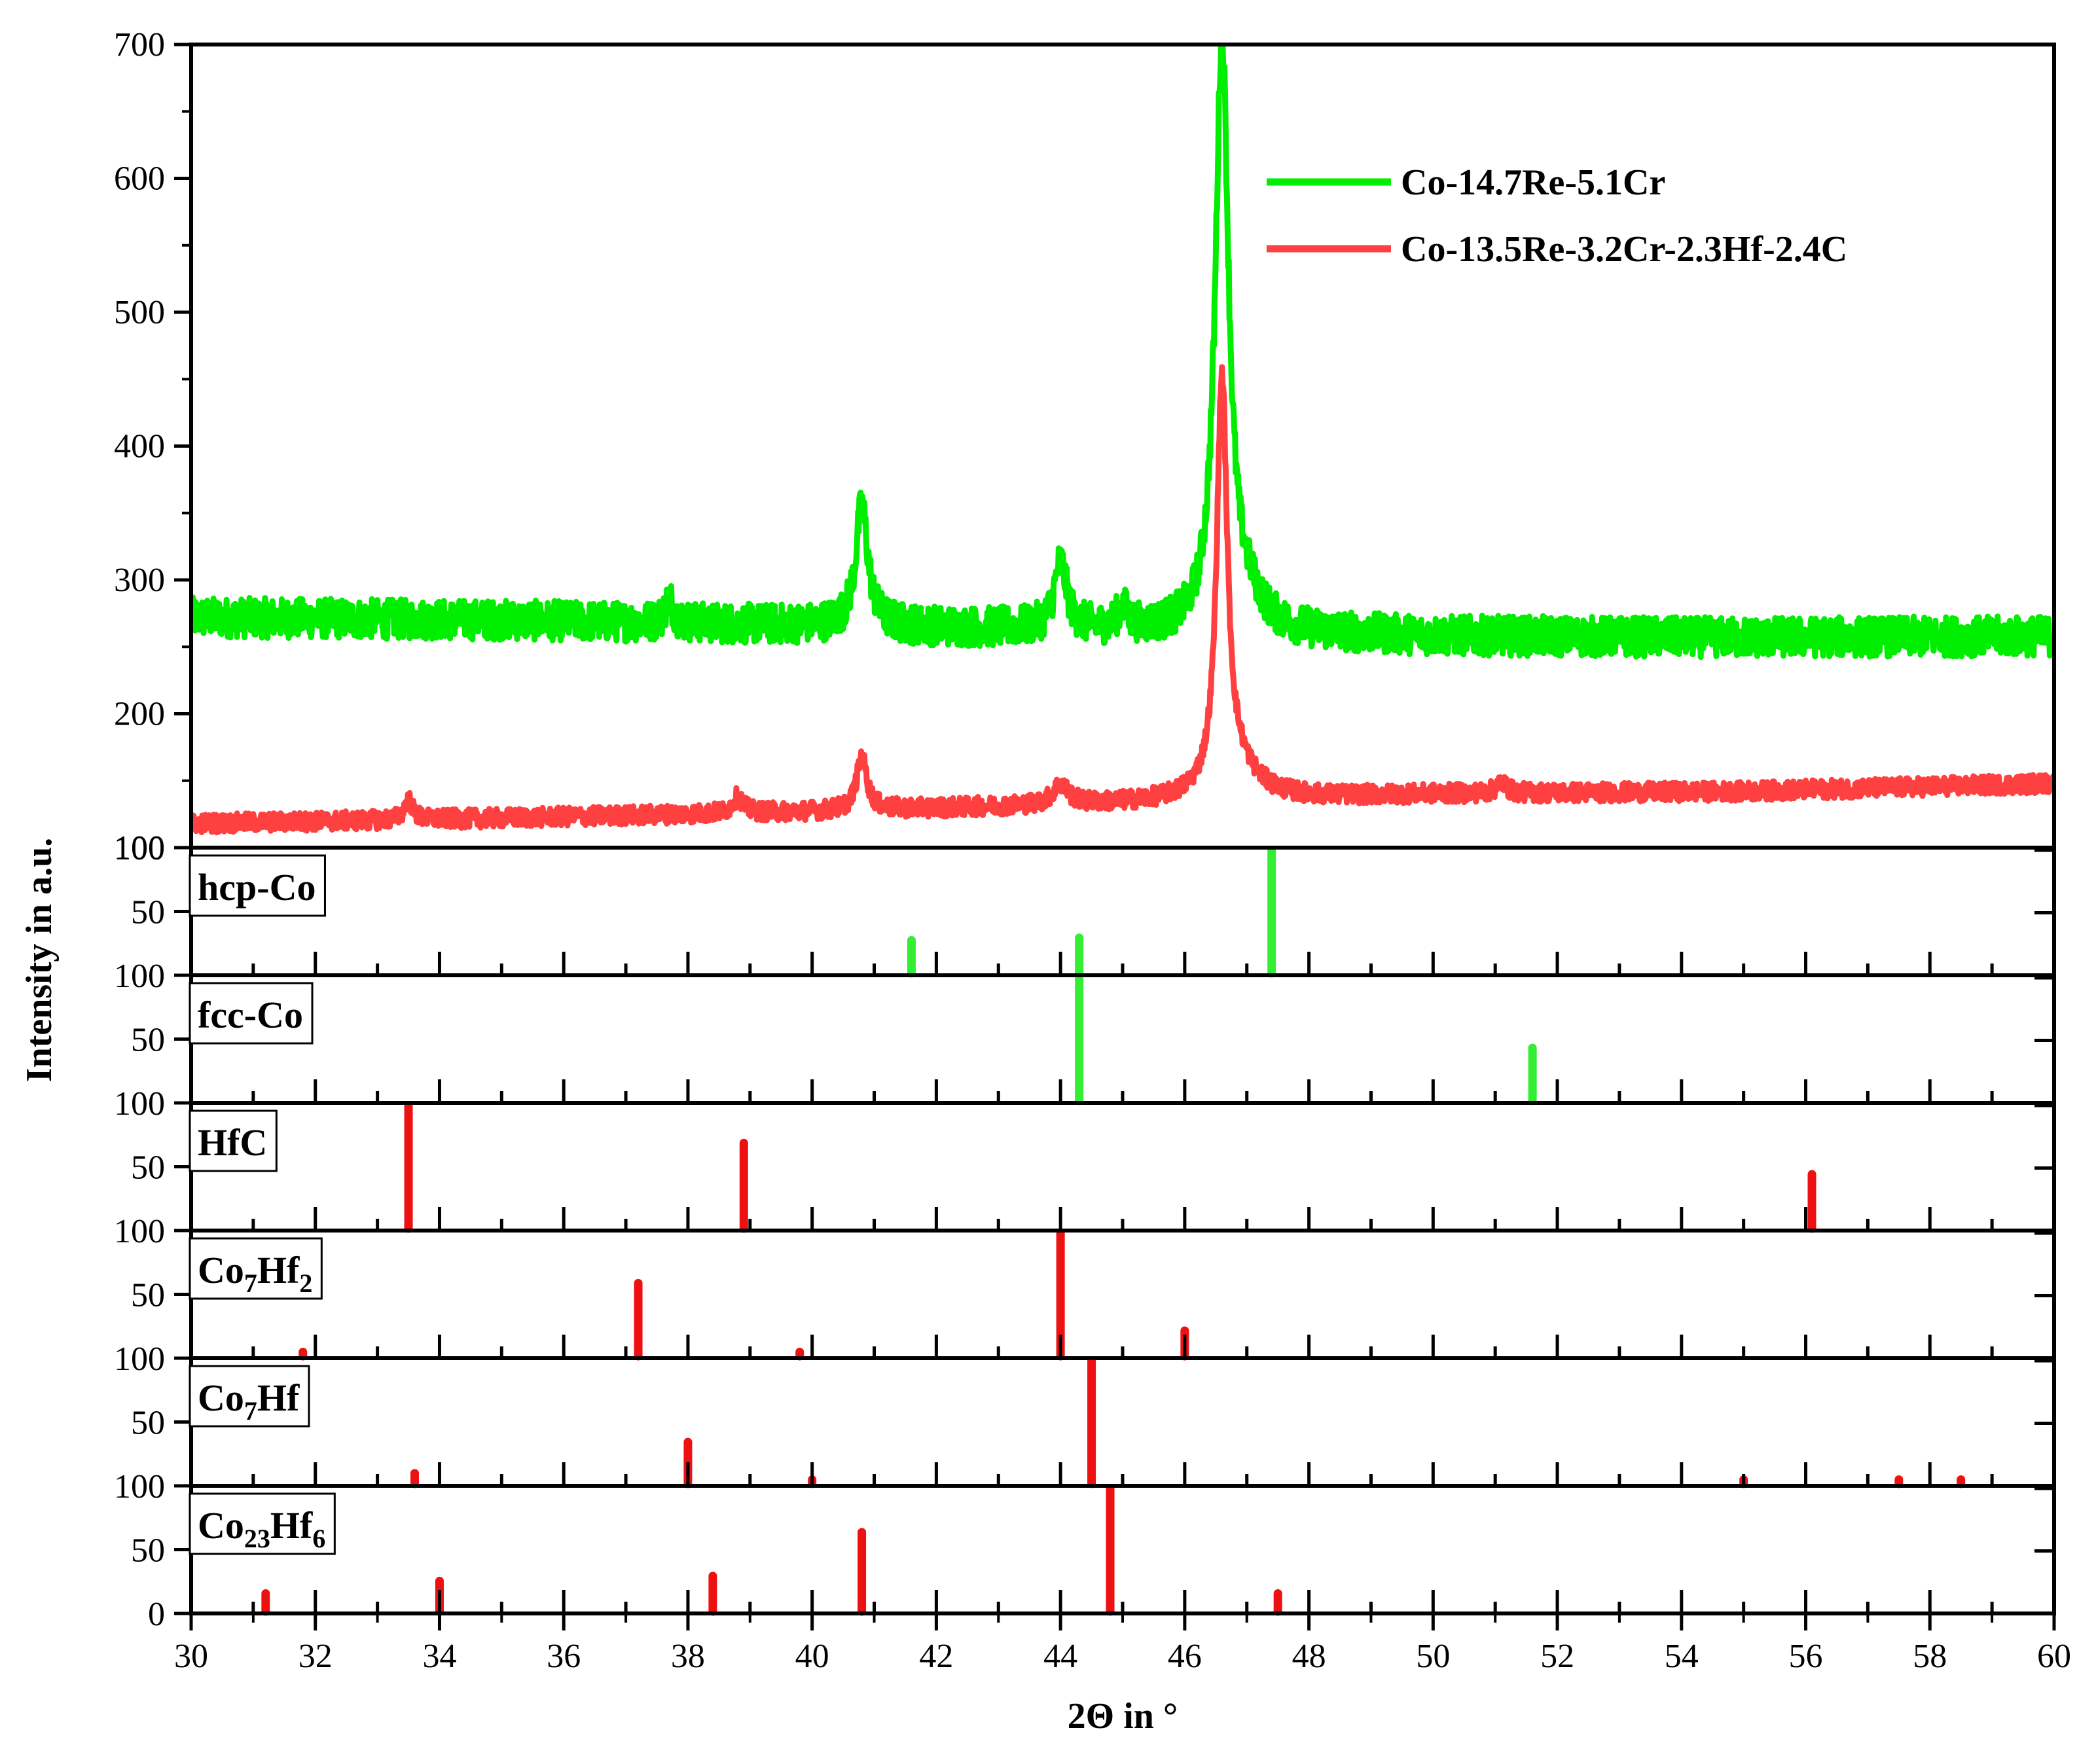  Describe the element at coordinates (1533, 182) in the screenshot. I see `legend-label-1: Co-14.7Re-5.1Cr` at that location.